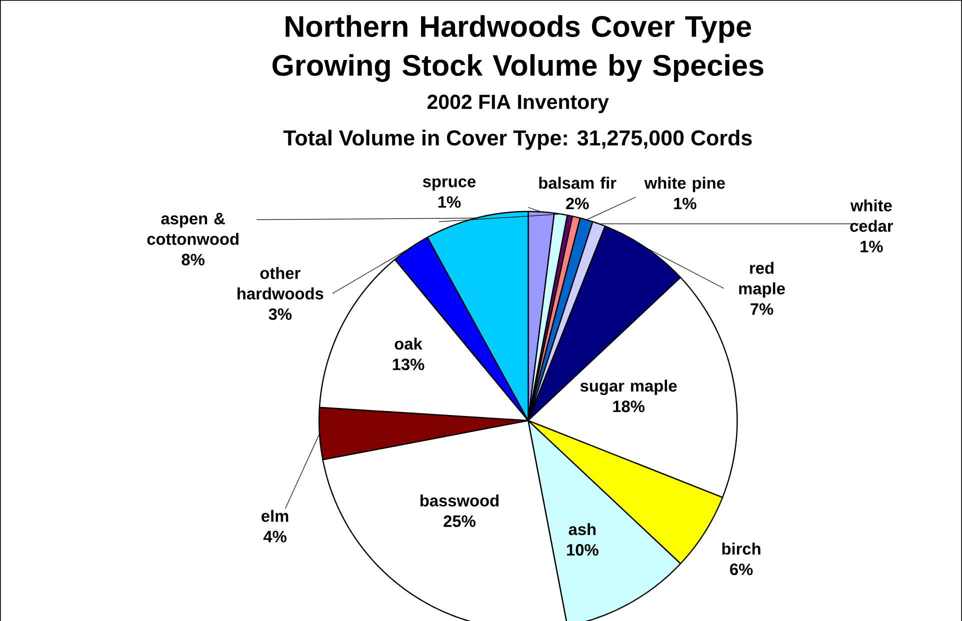 Image resolution: width=962 pixels, height=621 pixels. What do you see at coordinates (460, 521) in the screenshot?
I see `data-label: 25%` at bounding box center [460, 521].